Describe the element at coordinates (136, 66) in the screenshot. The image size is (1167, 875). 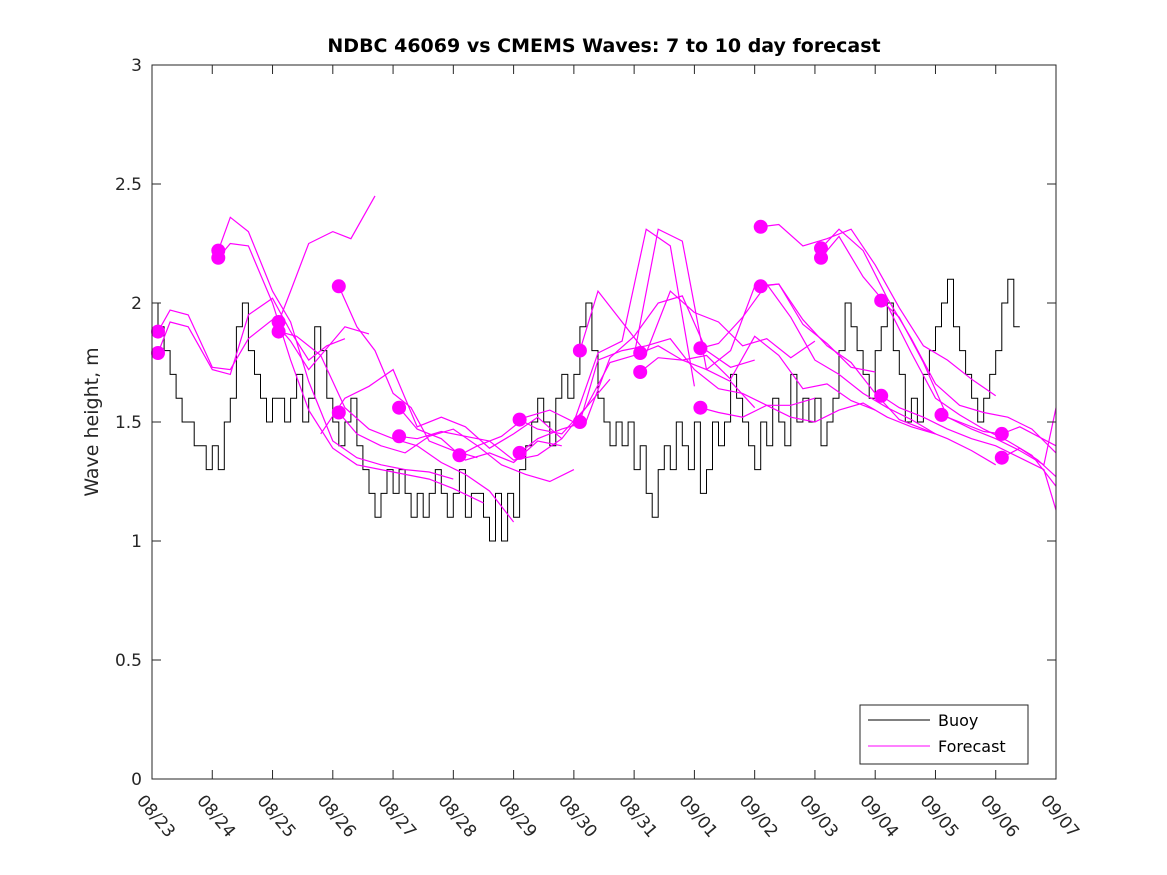
I see `y-tick-label: 3` at that location.